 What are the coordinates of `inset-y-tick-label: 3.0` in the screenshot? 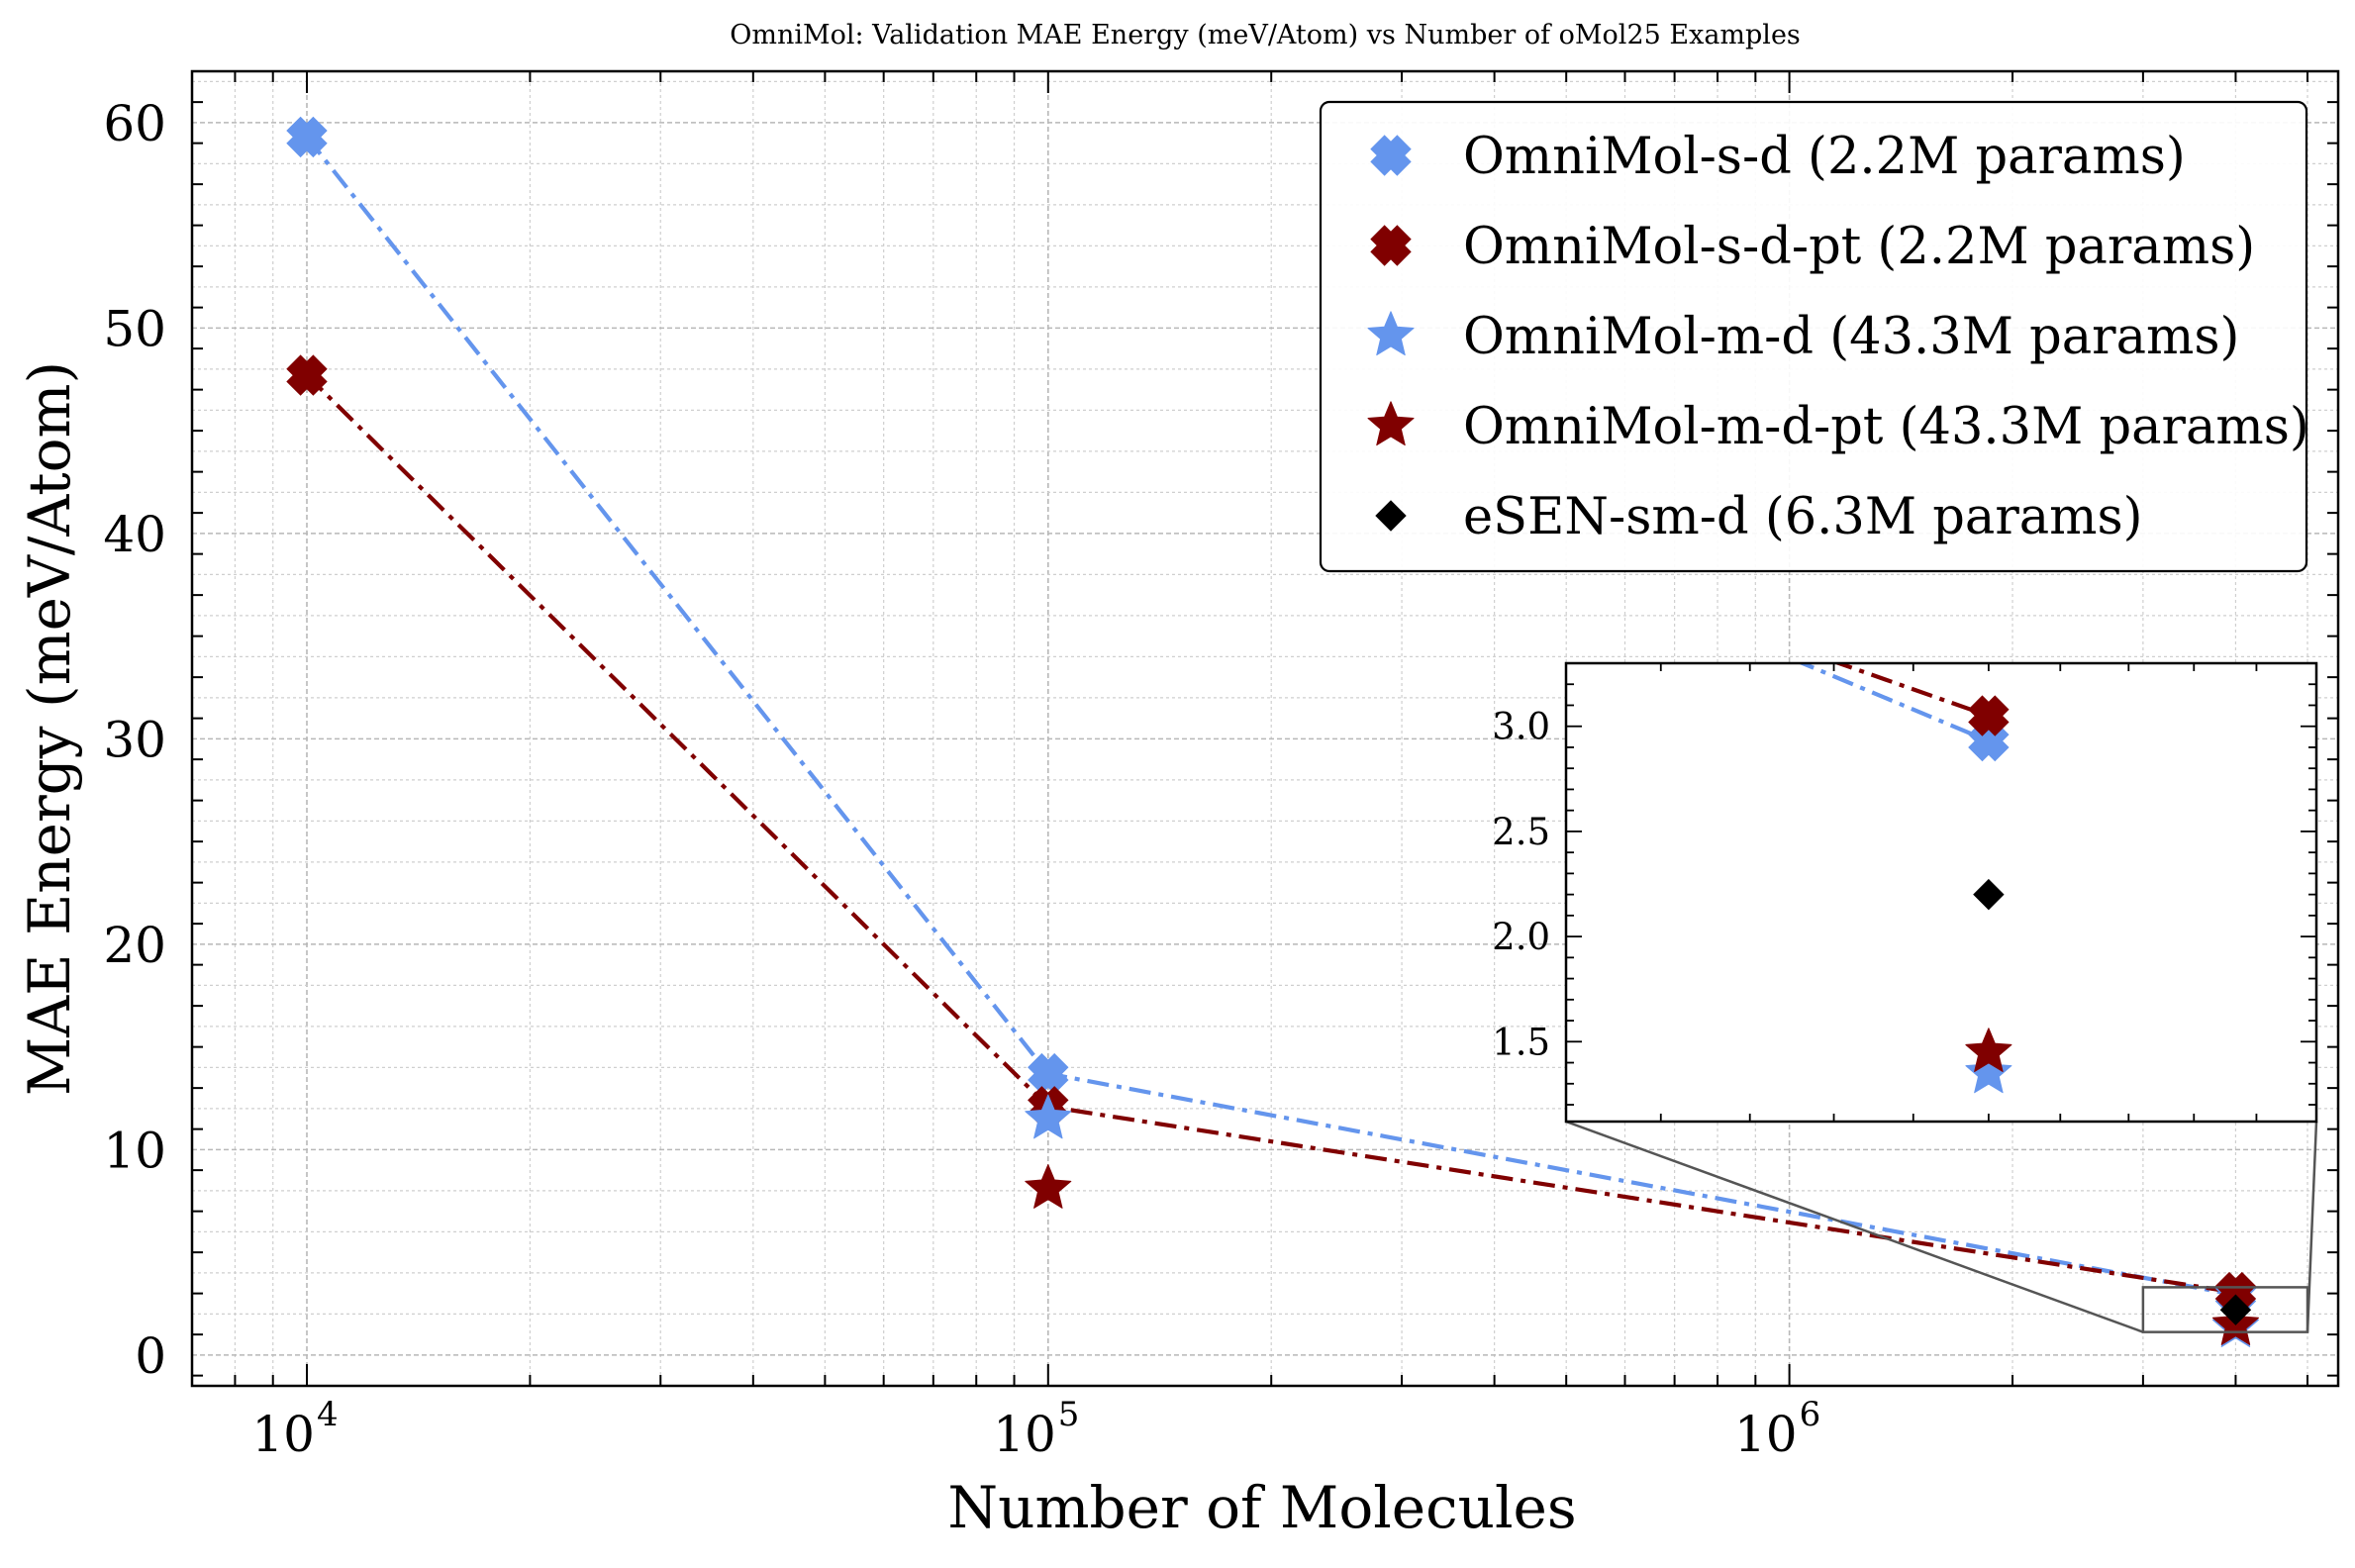 It's located at (1521, 727).